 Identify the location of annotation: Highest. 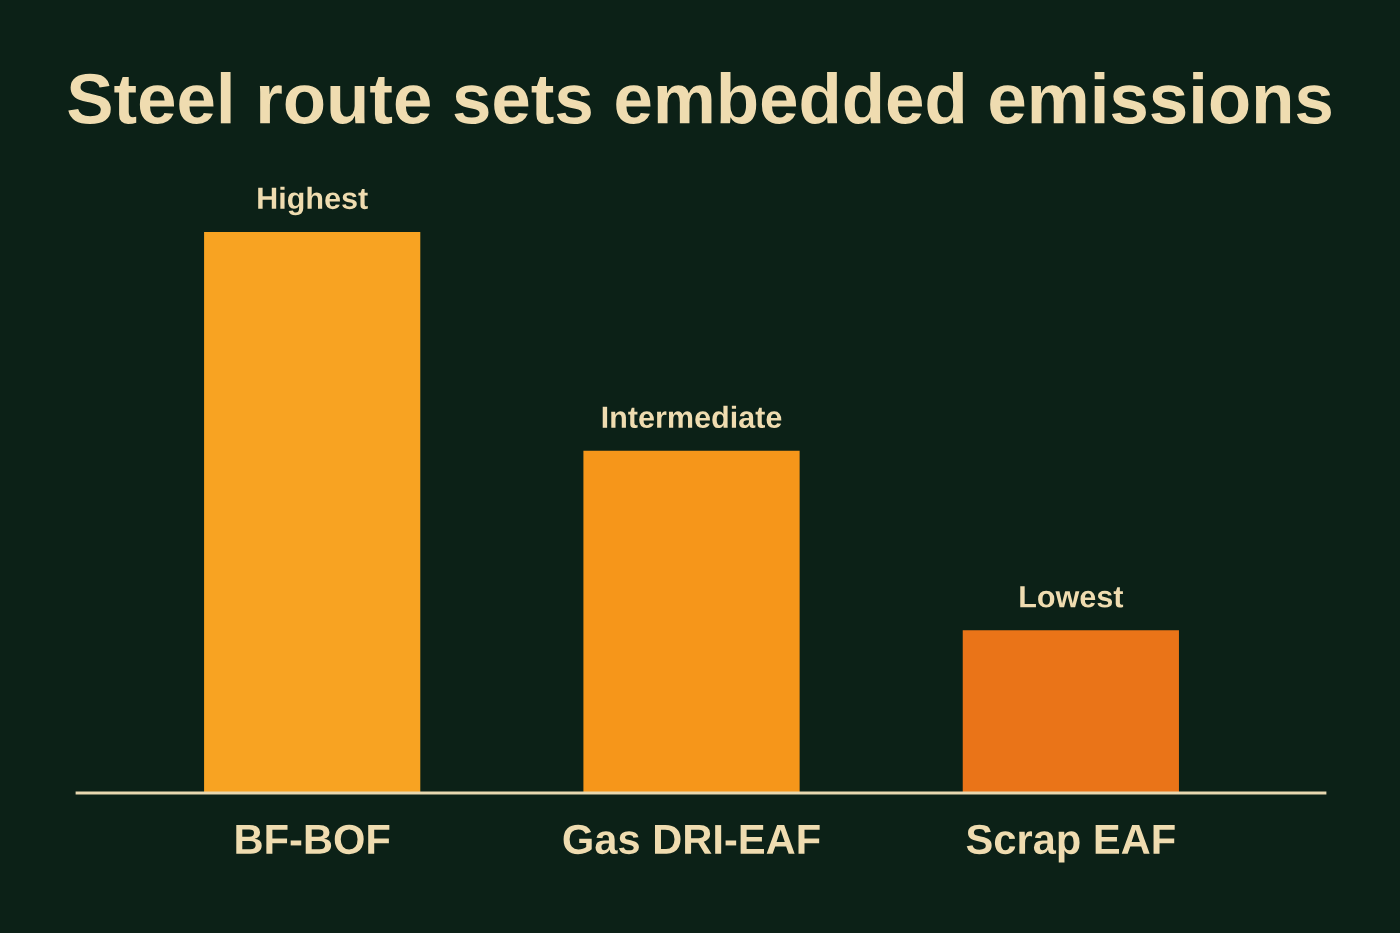
(313, 201).